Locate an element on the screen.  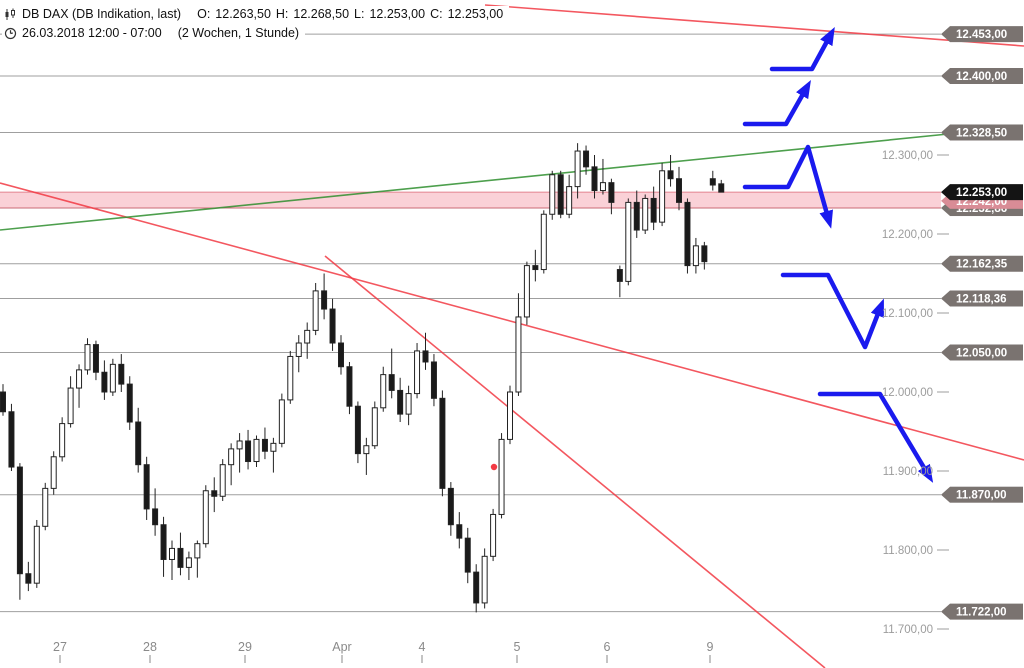
price-tag-label: 11.870,00 is located at coordinates (981, 496).